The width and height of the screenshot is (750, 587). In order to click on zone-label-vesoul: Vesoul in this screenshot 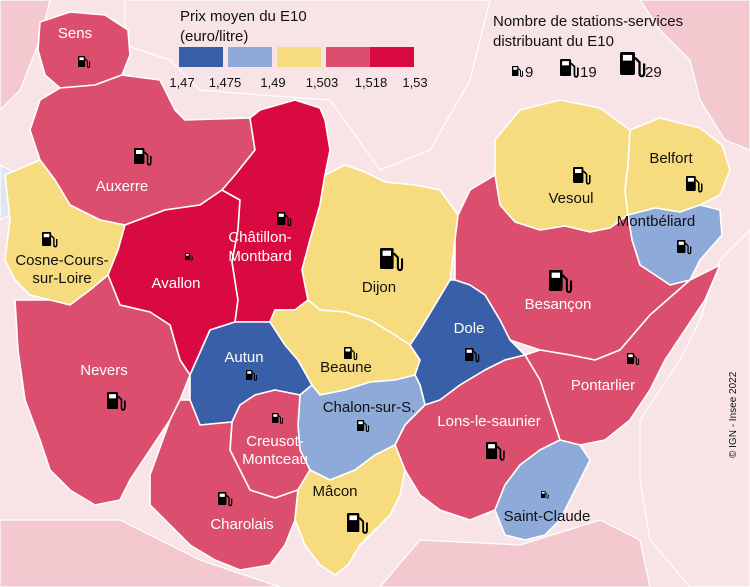, I will do `click(570, 198)`.